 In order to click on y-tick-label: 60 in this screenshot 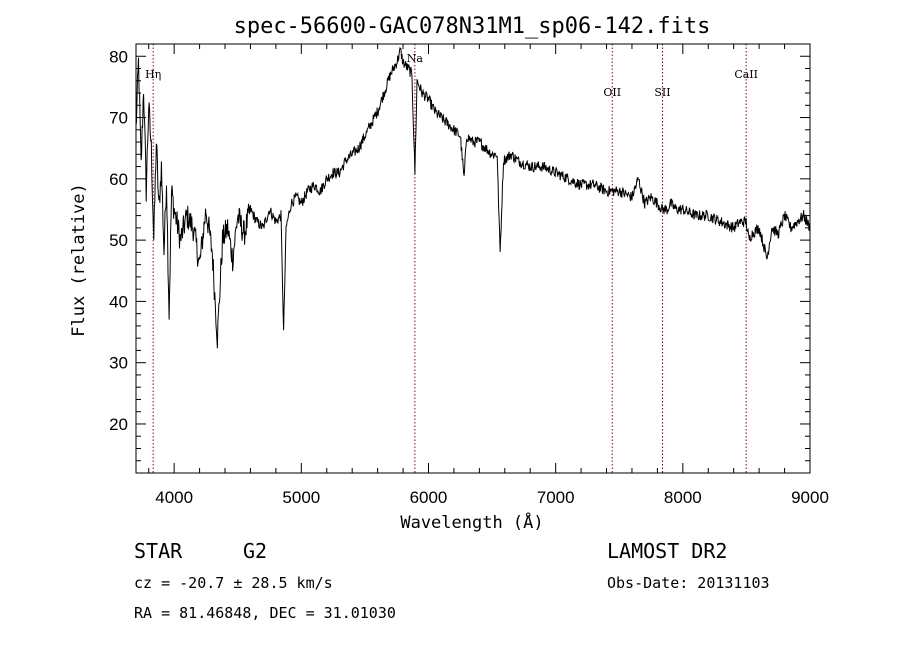, I will do `click(118, 179)`.